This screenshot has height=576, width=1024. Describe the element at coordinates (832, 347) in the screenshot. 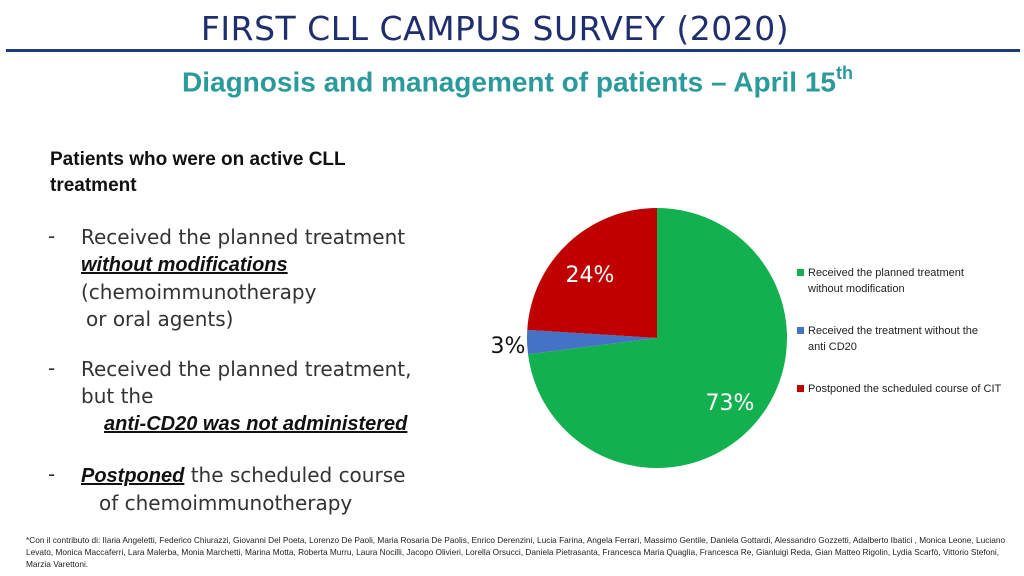

I see `legend-item-2-line-2: anti CD20` at that location.